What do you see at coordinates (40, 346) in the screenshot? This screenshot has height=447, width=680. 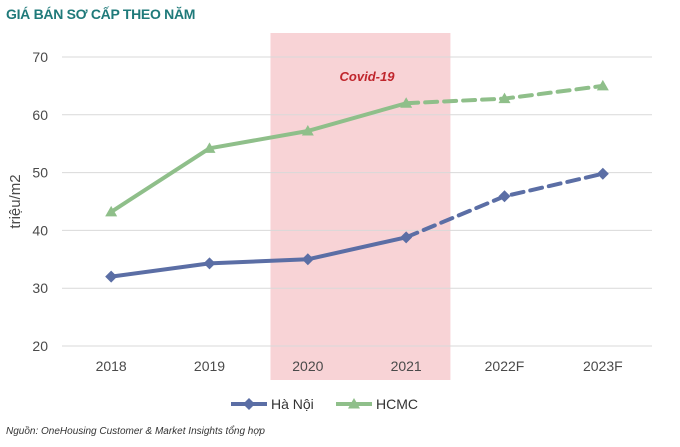 I see `y-tick-label: 20` at bounding box center [40, 346].